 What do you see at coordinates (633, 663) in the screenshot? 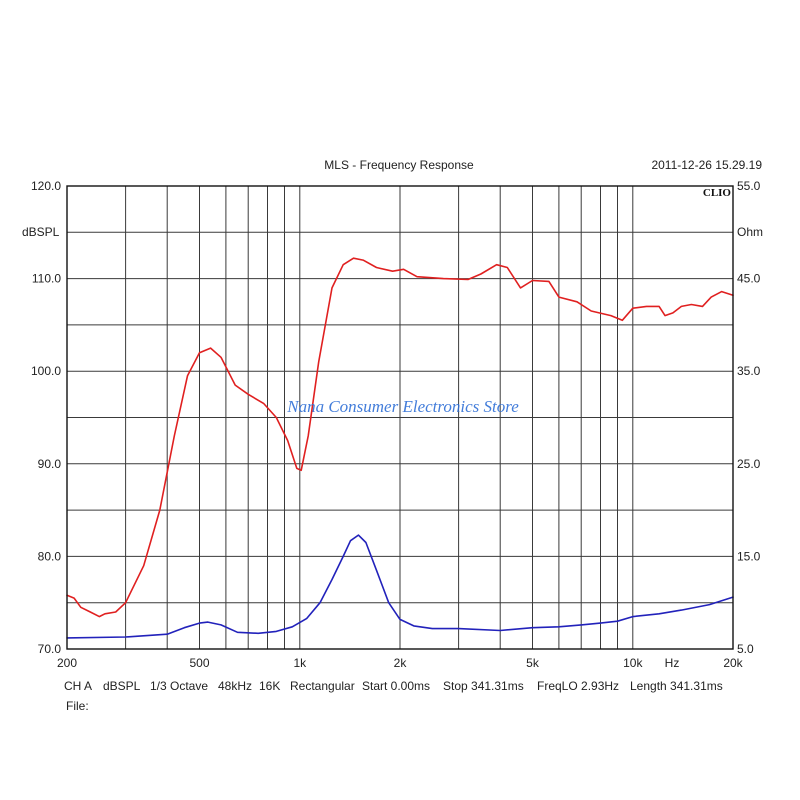
I see `x-tick-label: 10k` at bounding box center [633, 663].